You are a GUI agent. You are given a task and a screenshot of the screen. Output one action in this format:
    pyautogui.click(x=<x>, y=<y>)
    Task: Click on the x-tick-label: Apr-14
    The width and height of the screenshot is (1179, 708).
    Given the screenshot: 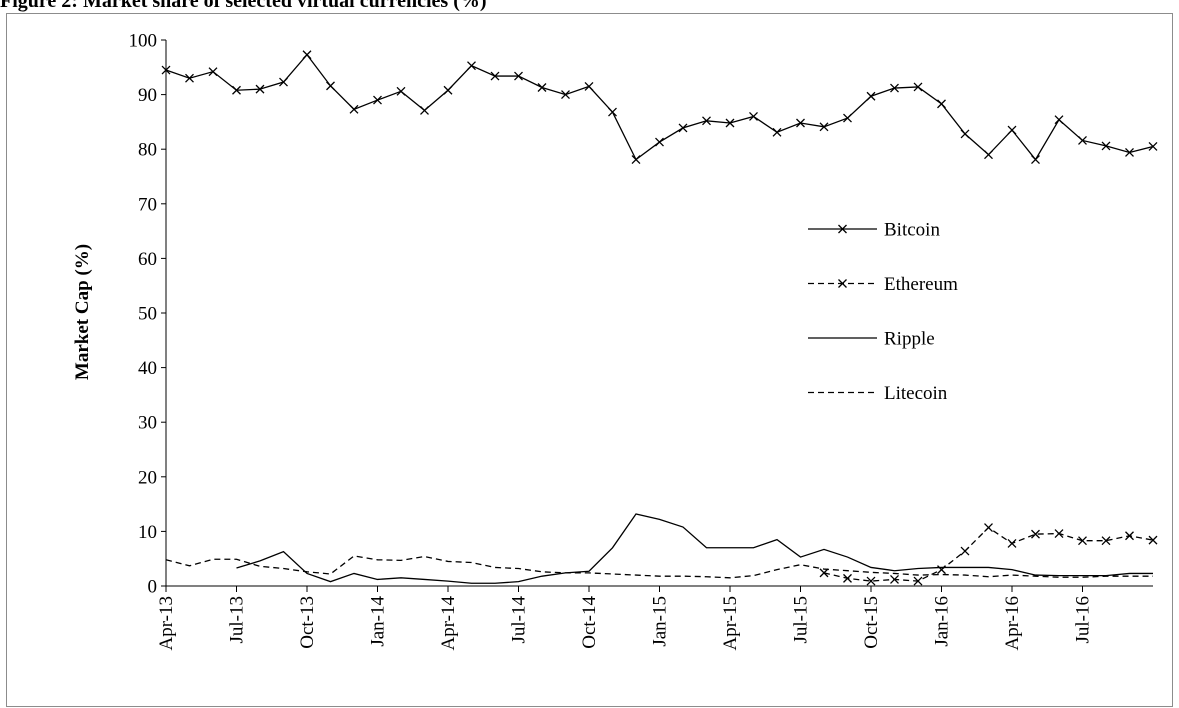 What is the action you would take?
    pyautogui.click(x=448, y=623)
    